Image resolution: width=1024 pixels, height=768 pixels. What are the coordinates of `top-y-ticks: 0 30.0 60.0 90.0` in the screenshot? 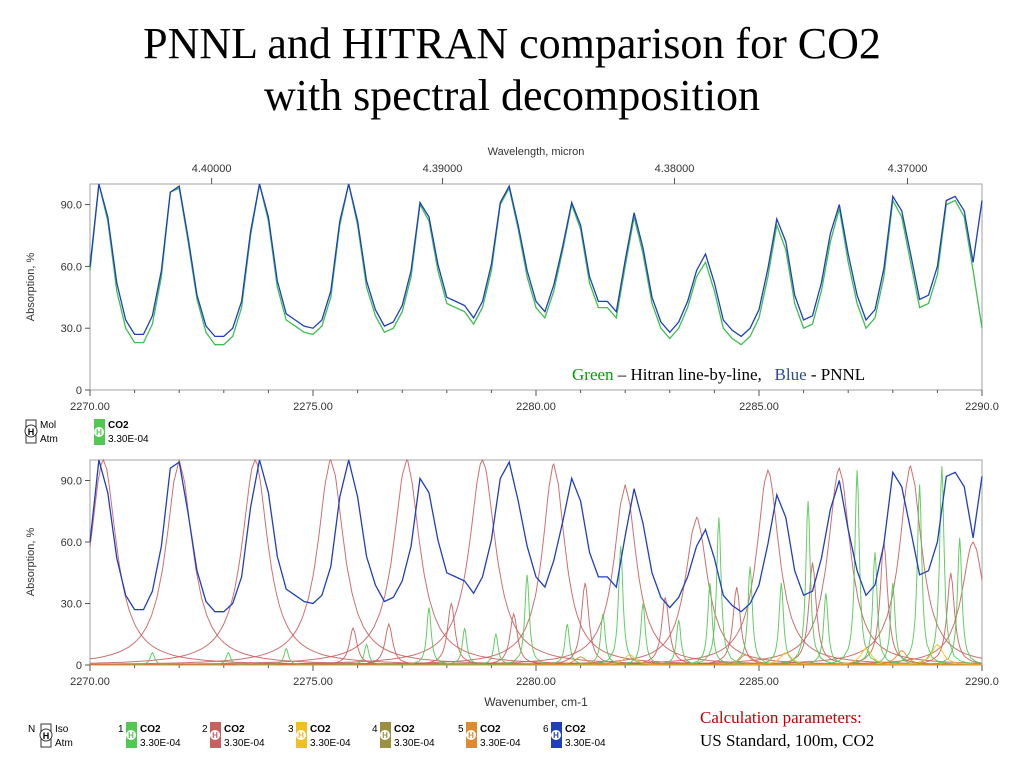 It's located at (75, 298).